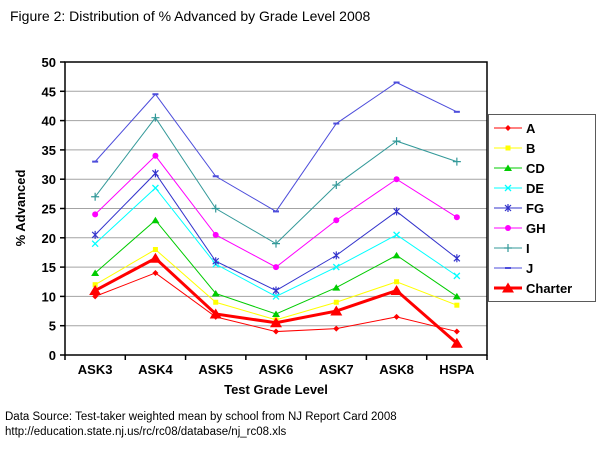 The height and width of the screenshot is (450, 600). What do you see at coordinates (49, 209) in the screenshot?
I see `y-tick-label: 25` at bounding box center [49, 209].